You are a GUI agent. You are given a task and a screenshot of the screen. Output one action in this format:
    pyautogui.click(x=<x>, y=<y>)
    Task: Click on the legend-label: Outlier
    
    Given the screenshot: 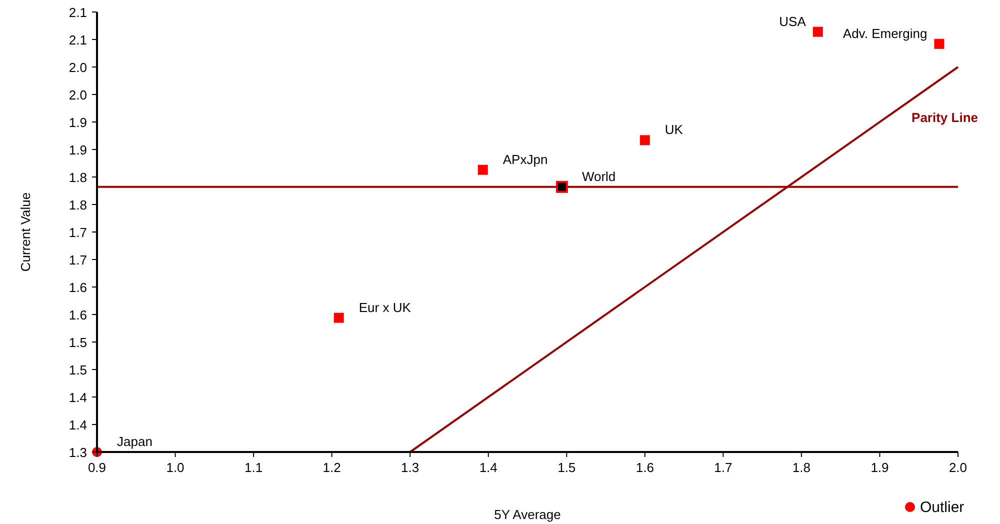 What is the action you would take?
    pyautogui.click(x=942, y=507)
    